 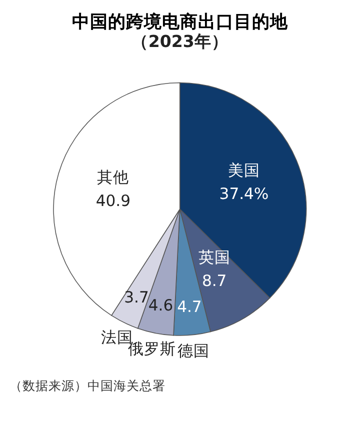 What do you see at coordinates (194, 351) in the screenshot?
I see `slice-label: 德国` at bounding box center [194, 351].